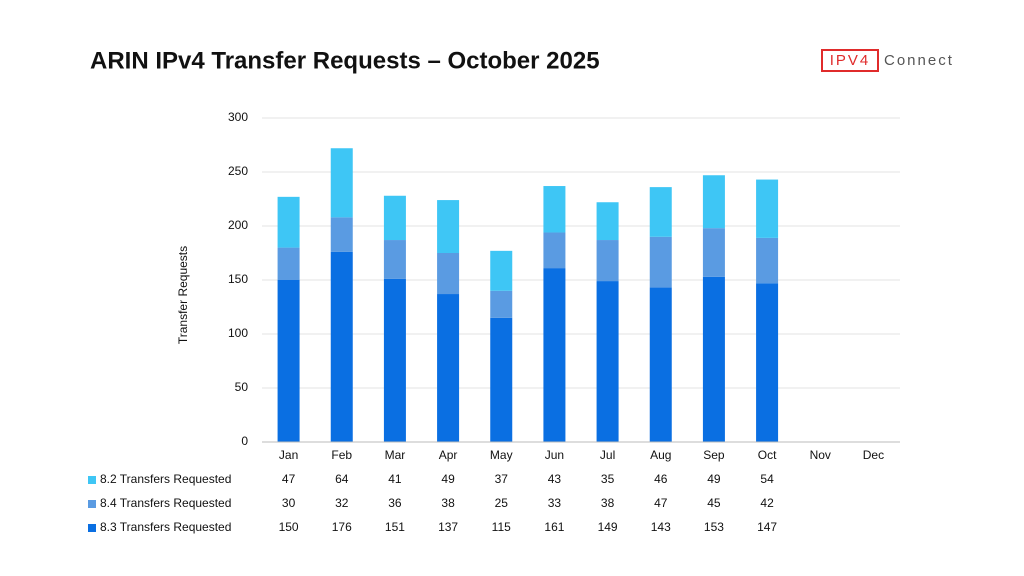  Describe the element at coordinates (555, 503) in the screenshot. I see `table-value: 33` at that location.